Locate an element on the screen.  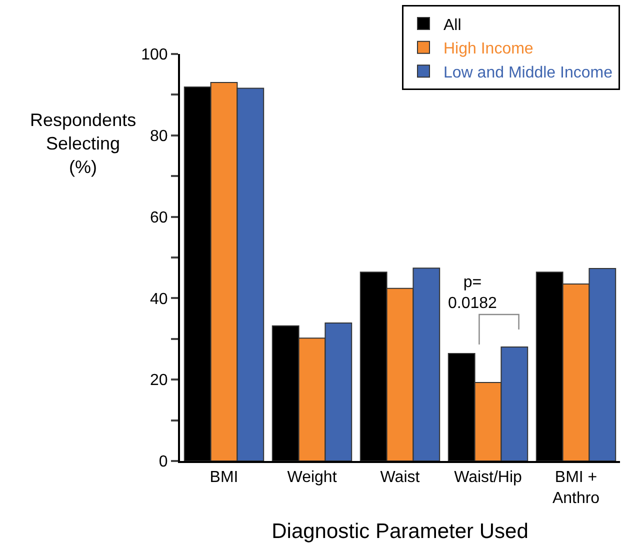
y-tick-label: 80 is located at coordinates (159, 136).